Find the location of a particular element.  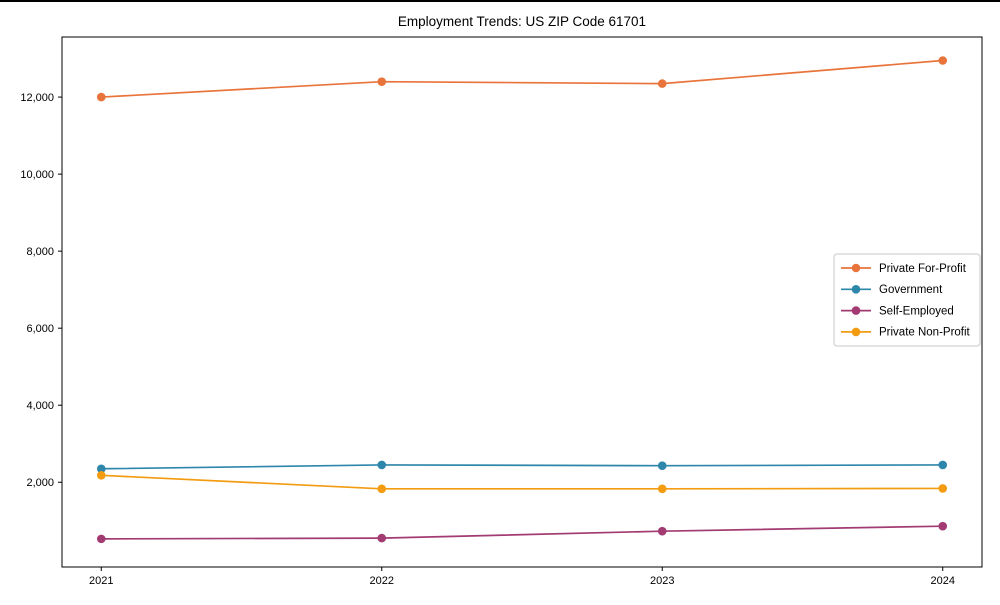

legend-item-private-non-profit: Private Non-Profit is located at coordinates (925, 333).